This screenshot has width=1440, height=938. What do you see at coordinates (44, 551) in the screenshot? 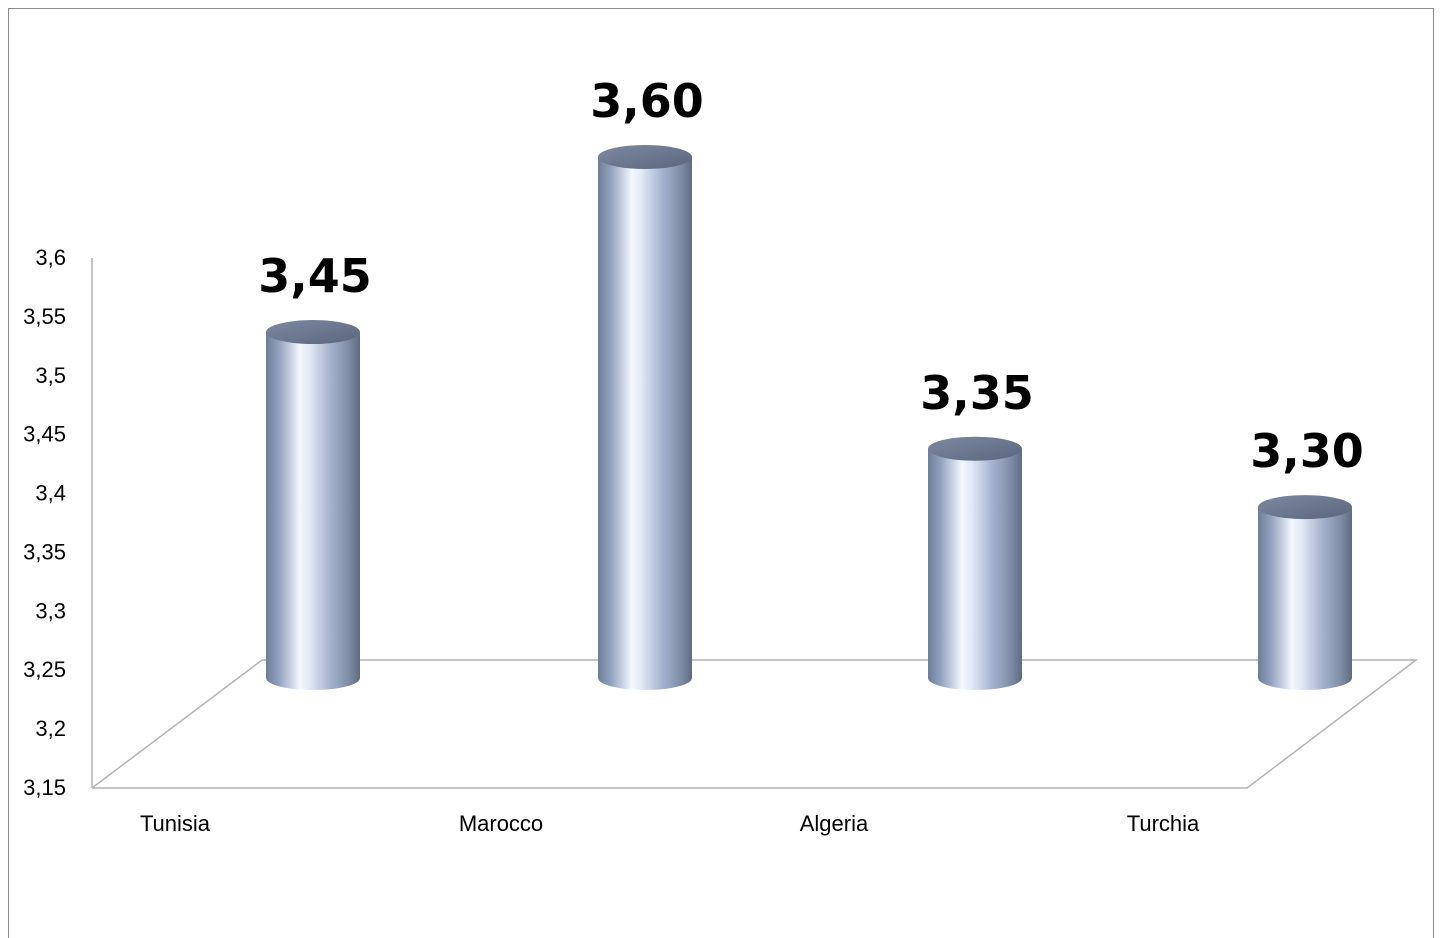
I see `y-tick-label: 3,35` at bounding box center [44, 551].